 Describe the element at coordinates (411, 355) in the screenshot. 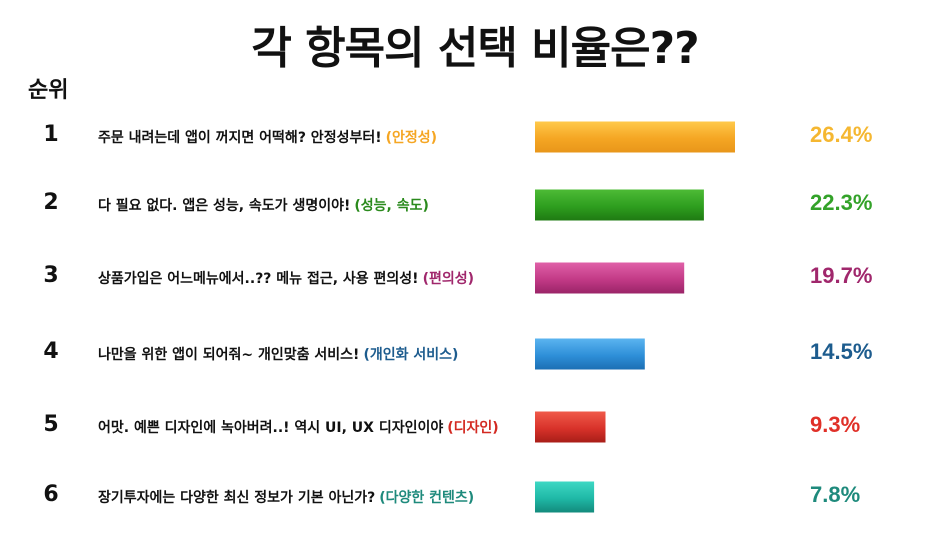

I see `item-tag: (개인화 서비스)` at that location.